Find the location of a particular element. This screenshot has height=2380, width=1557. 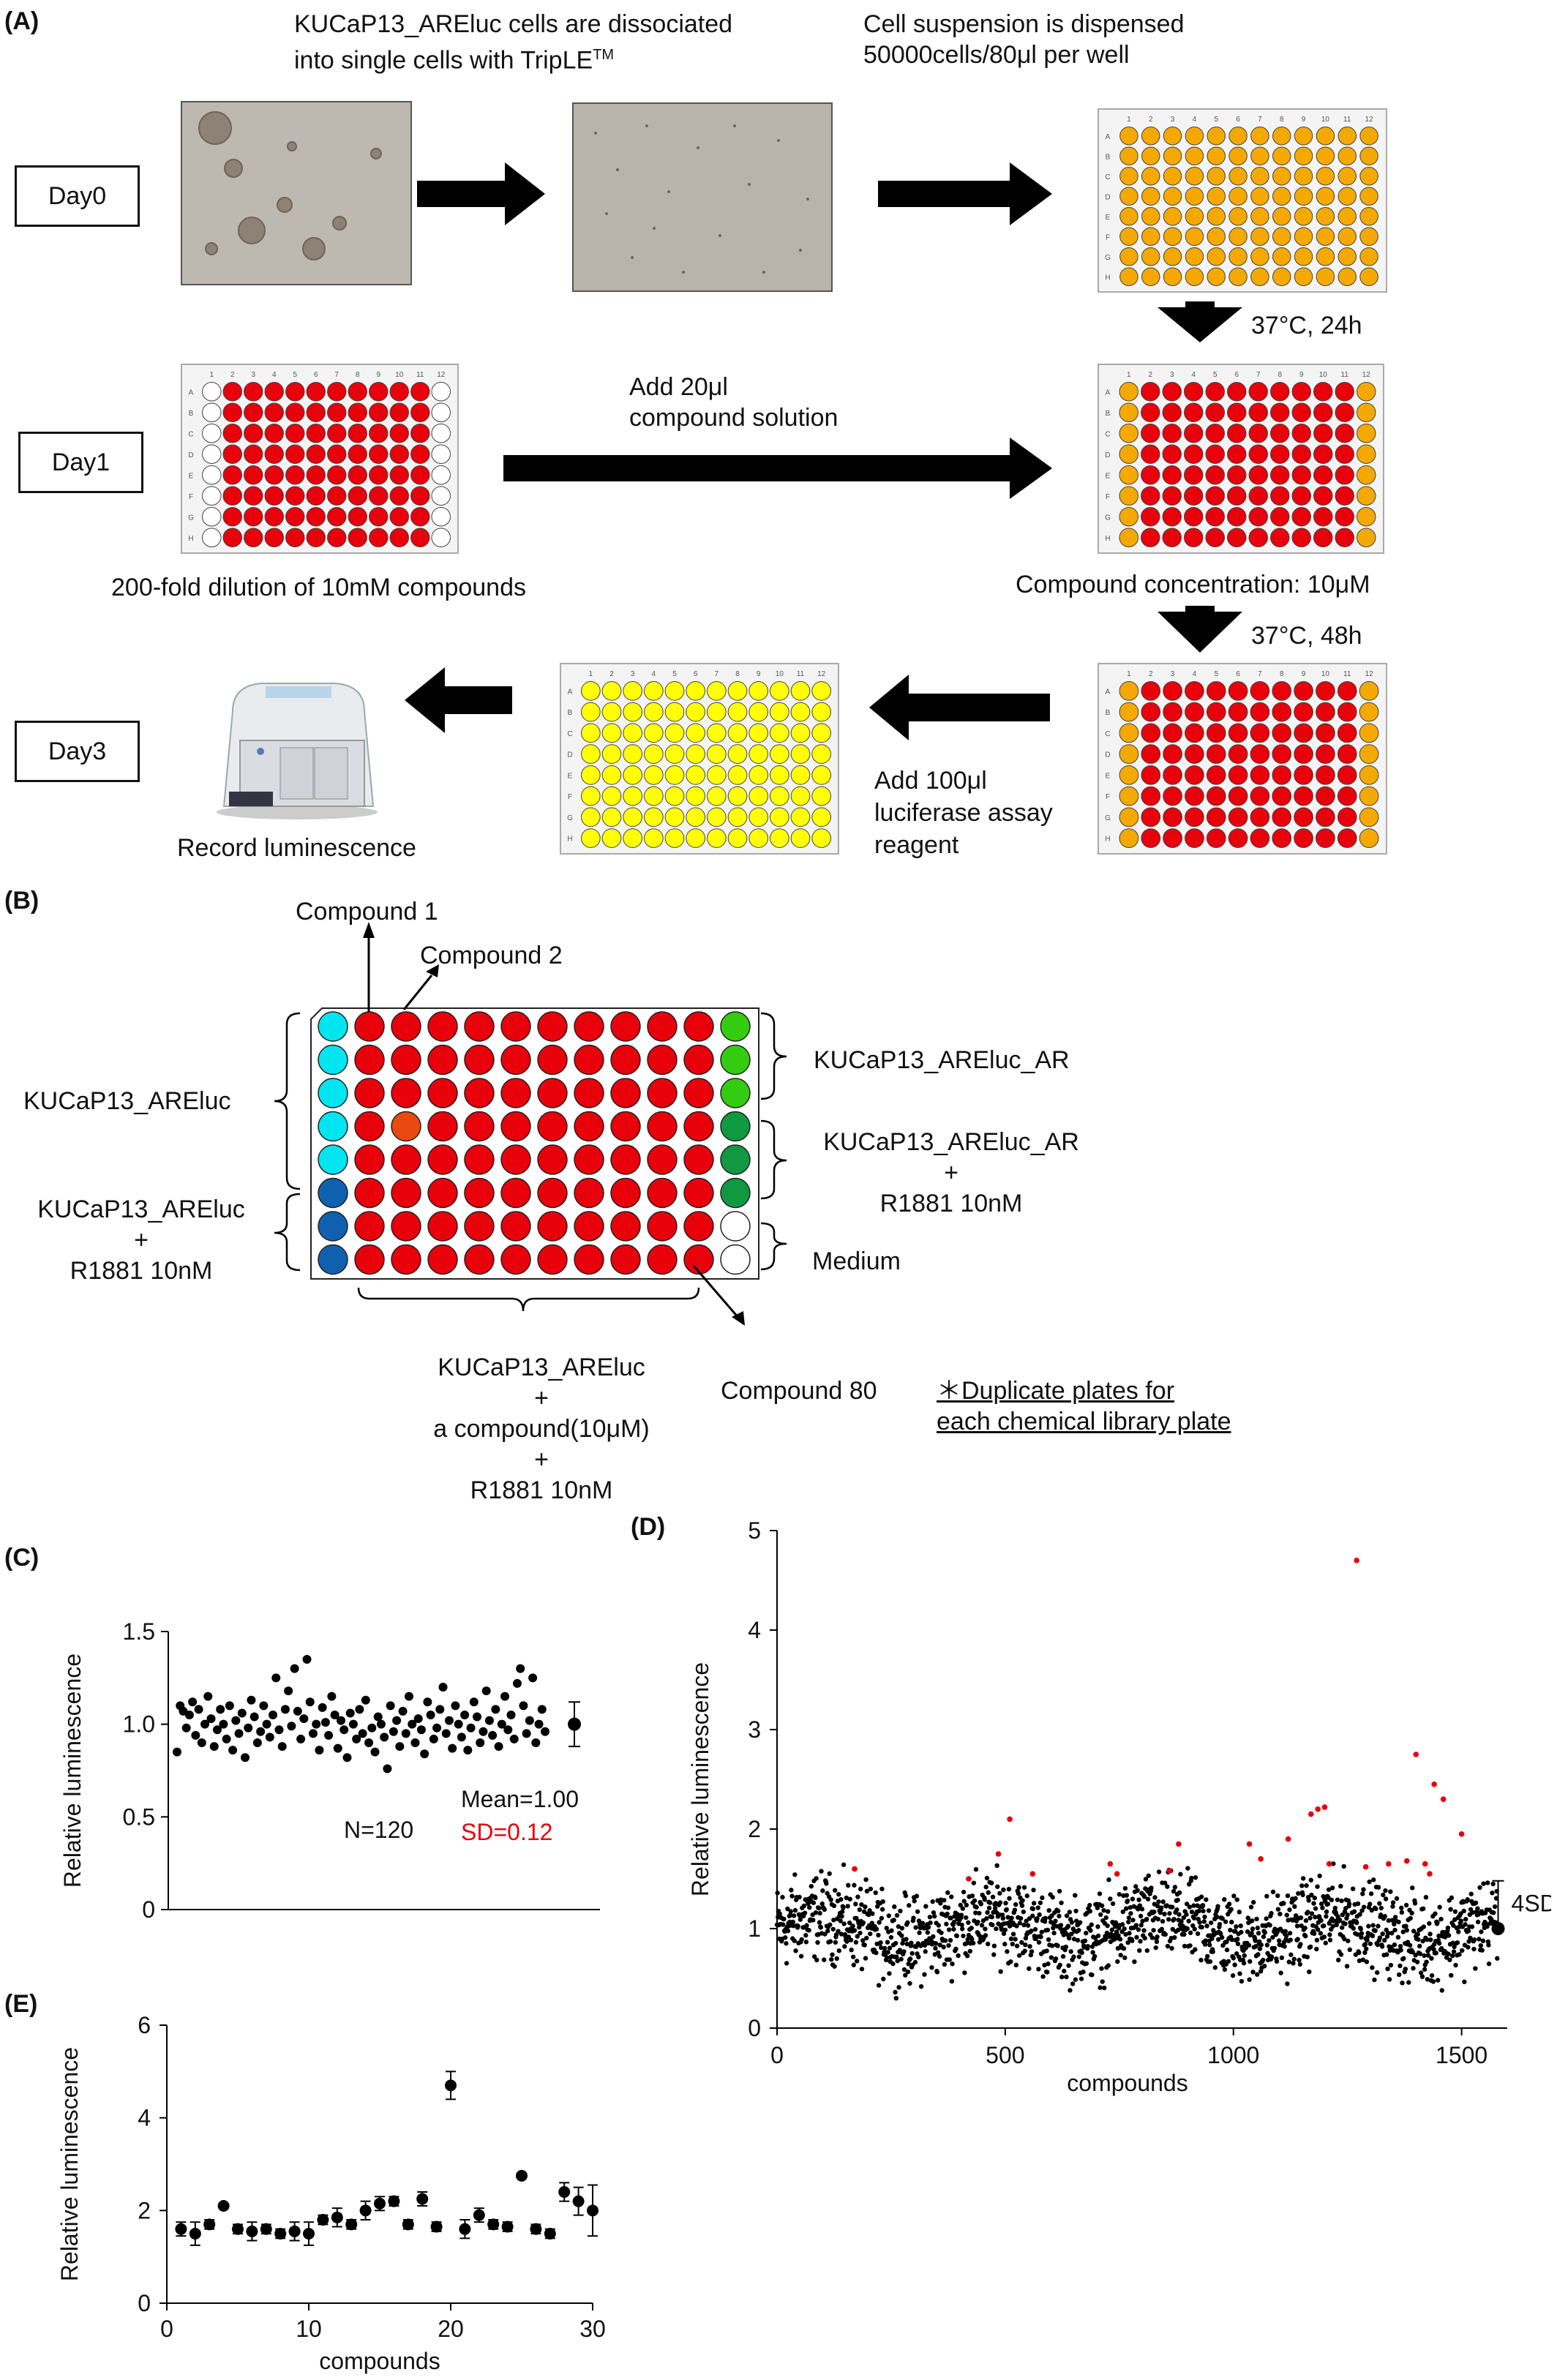

left-bottom-line3: R1881 10nM is located at coordinates (141, 1271).